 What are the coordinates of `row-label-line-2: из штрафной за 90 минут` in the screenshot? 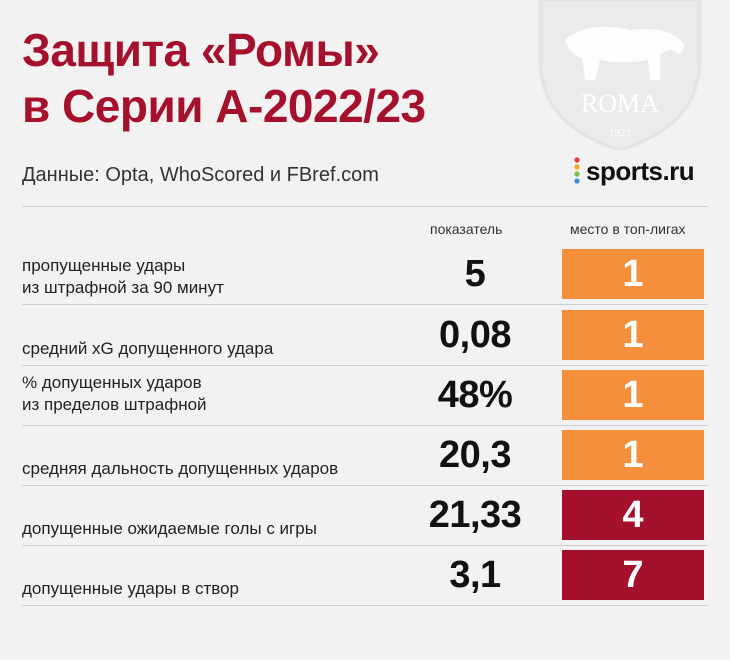 It's located at (123, 287).